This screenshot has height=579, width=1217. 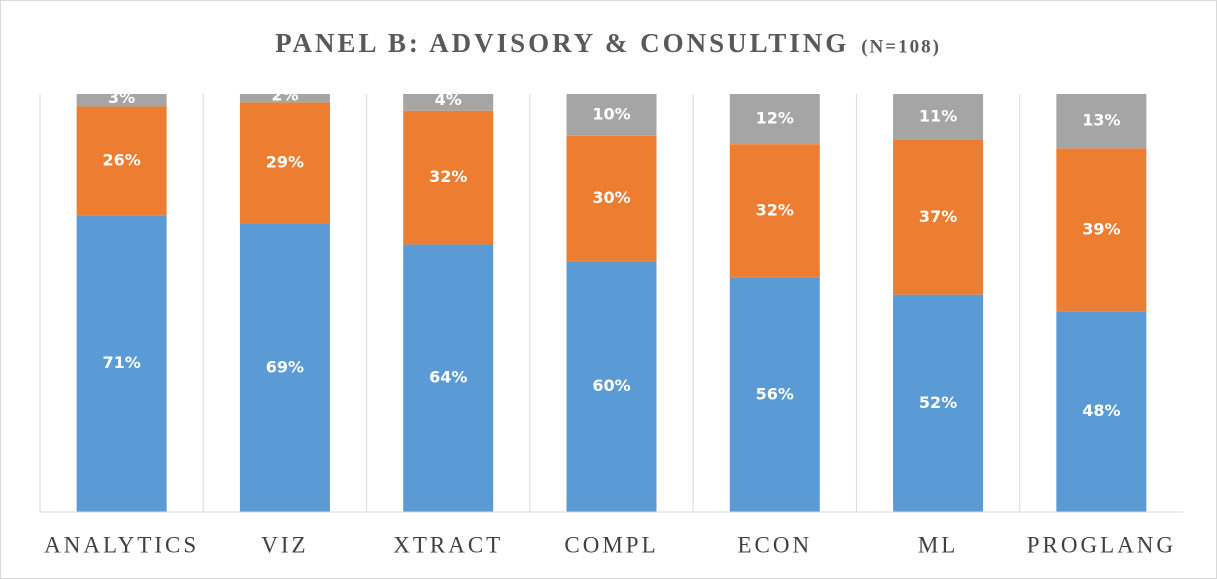 I want to click on data-label: 30%, so click(x=611, y=197).